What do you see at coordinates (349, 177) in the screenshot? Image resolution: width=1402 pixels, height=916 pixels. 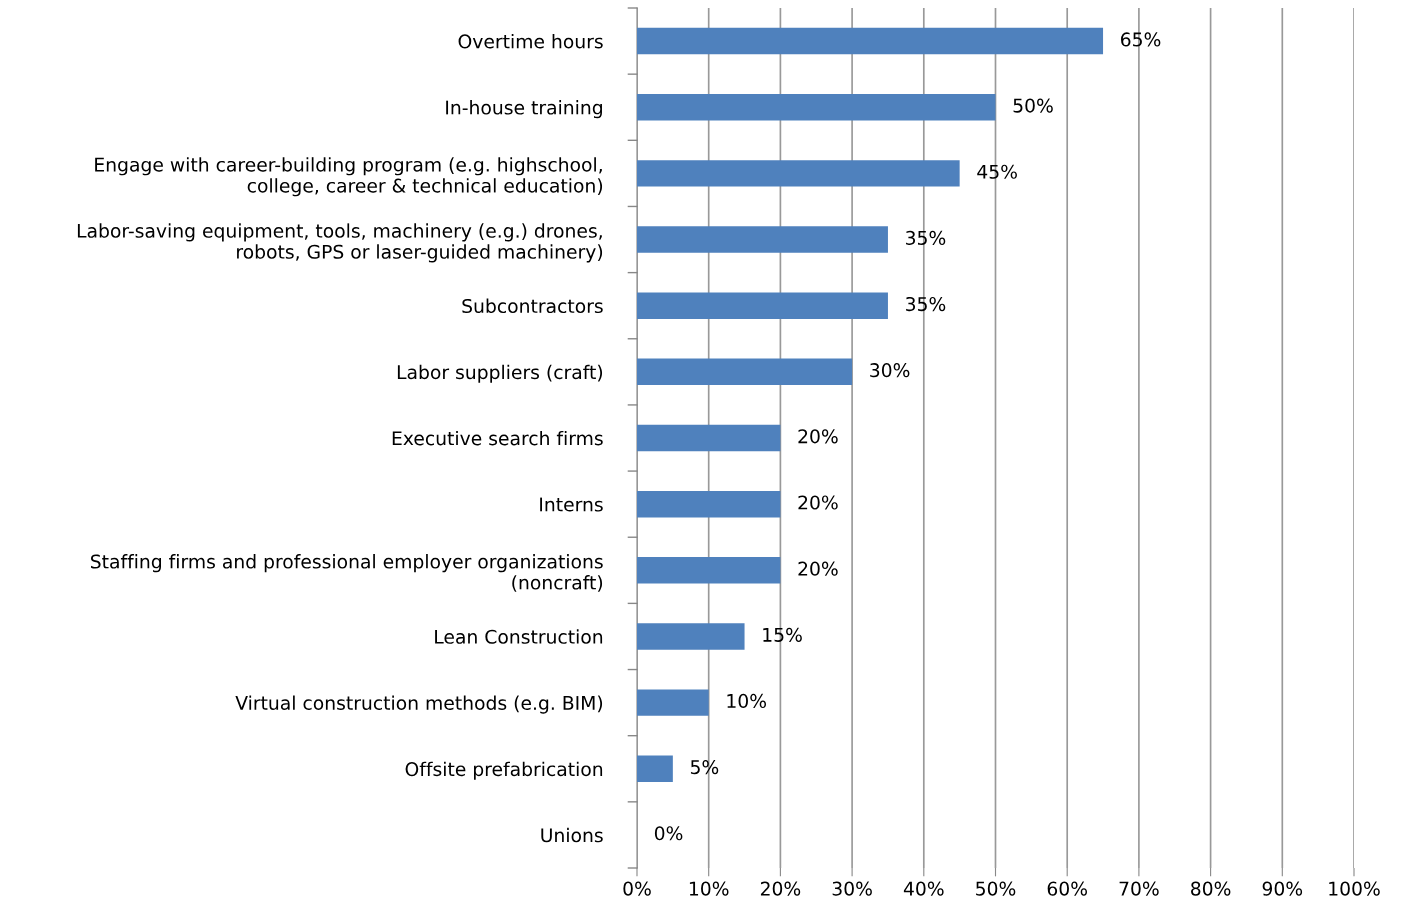 I see `y-tick-label: Engage with career-building program (e.g. highschool, college, career & technical education)` at bounding box center [349, 177].